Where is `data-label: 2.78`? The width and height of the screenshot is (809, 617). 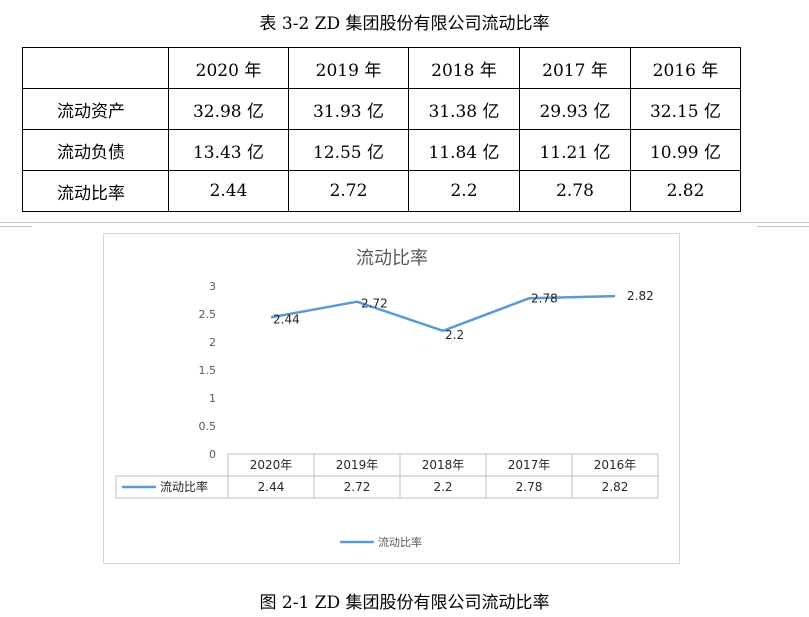 data-label: 2.78 is located at coordinates (544, 298).